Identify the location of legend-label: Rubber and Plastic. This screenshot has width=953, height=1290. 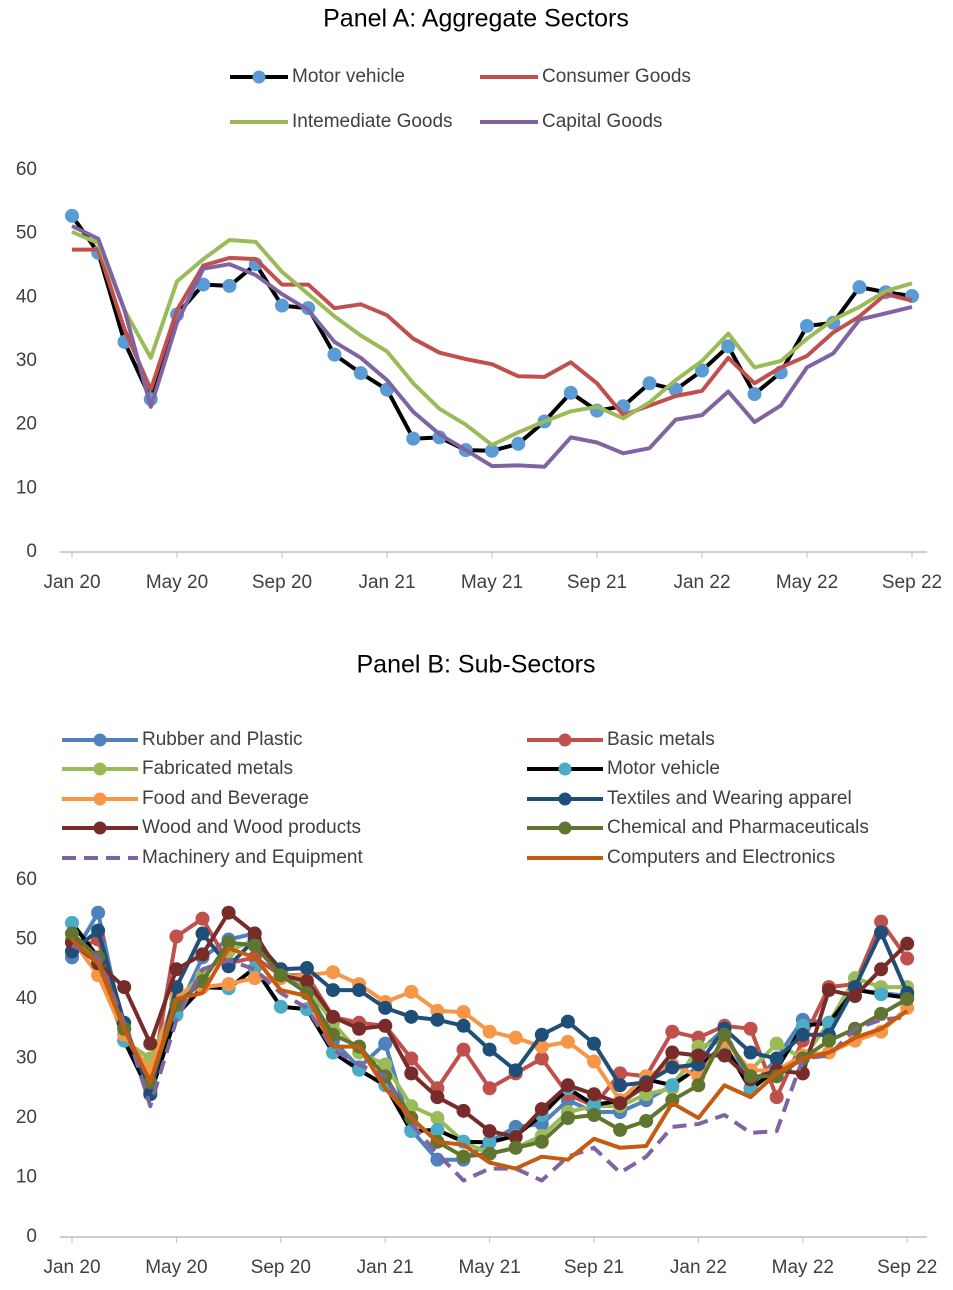
(222, 739).